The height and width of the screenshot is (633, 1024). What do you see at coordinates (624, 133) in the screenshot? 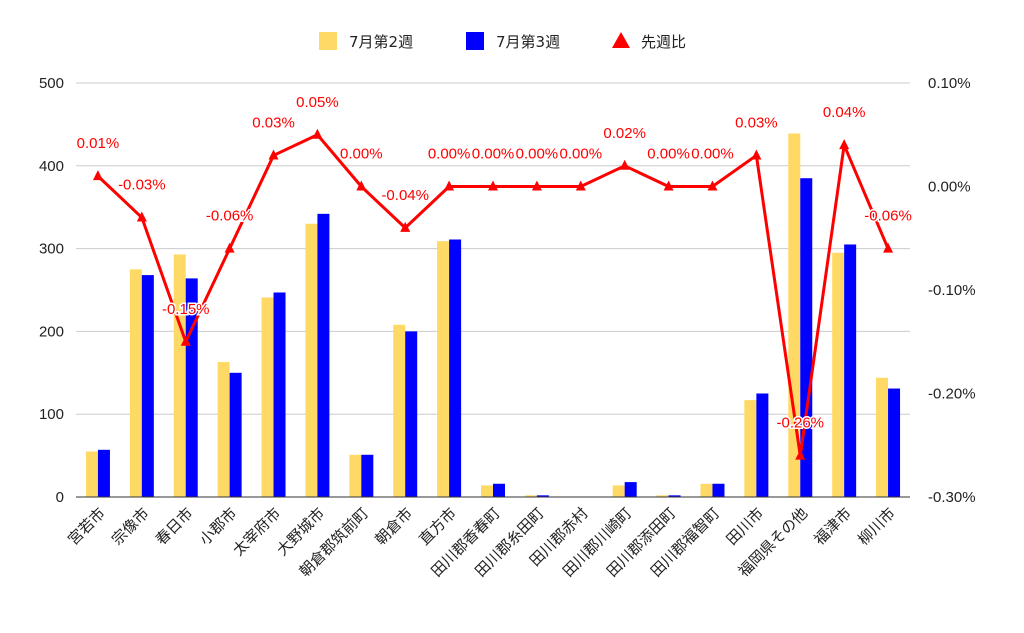
I see `line-data-label: 0.02%` at bounding box center [624, 133].